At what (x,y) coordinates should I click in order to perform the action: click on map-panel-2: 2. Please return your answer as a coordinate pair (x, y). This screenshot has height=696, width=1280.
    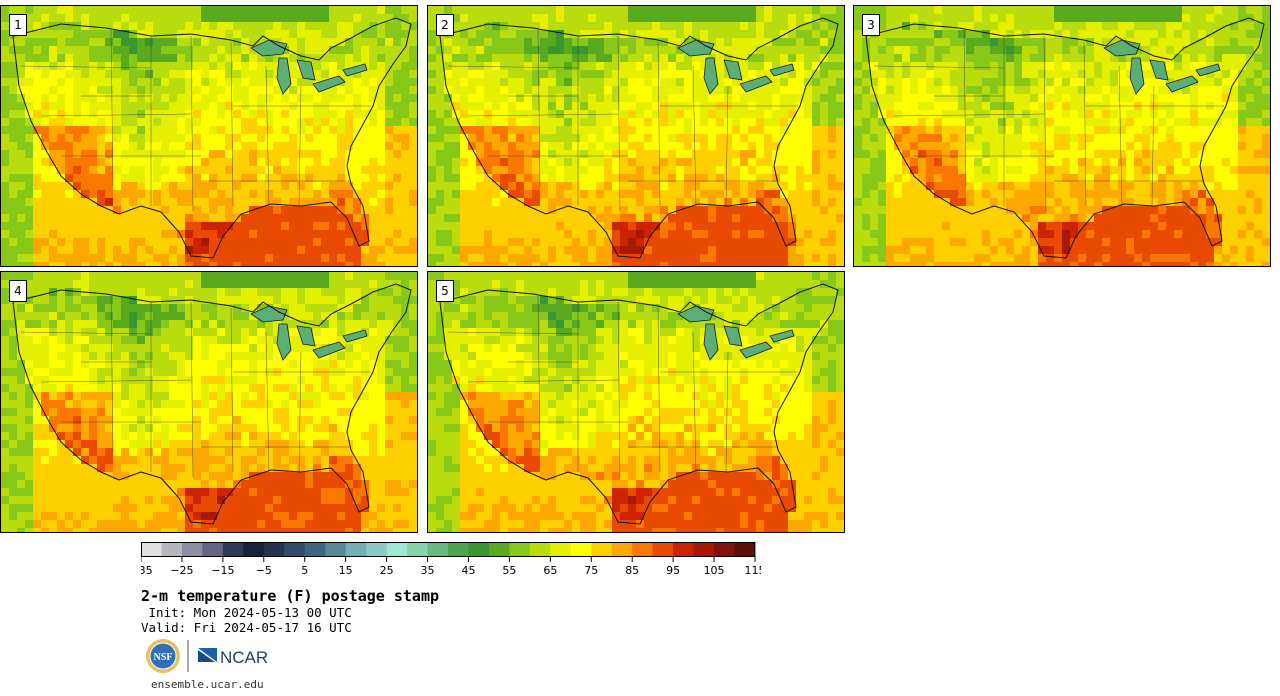
    Looking at the image, I should click on (636, 136).